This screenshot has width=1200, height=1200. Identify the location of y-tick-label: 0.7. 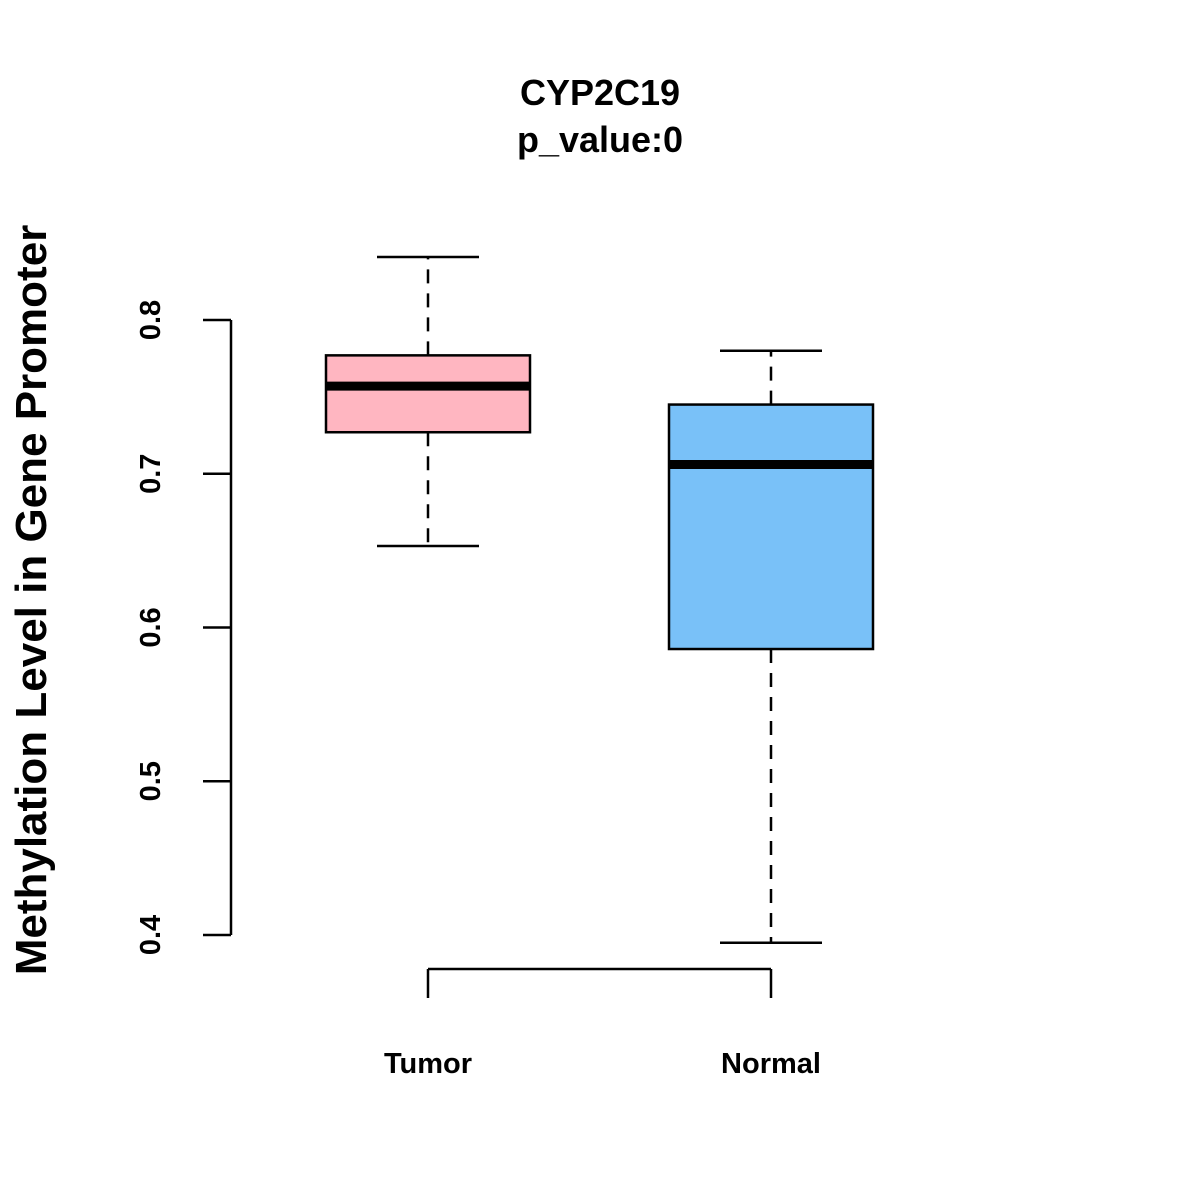
(151, 474).